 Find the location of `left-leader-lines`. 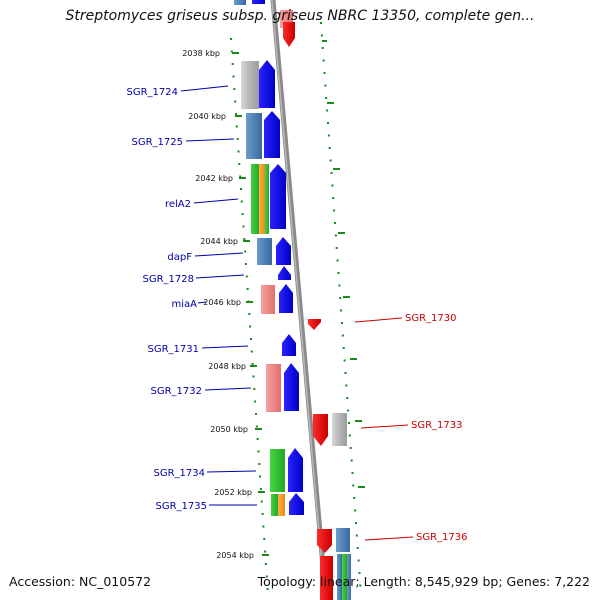

left-leader-lines is located at coordinates (218, 295).